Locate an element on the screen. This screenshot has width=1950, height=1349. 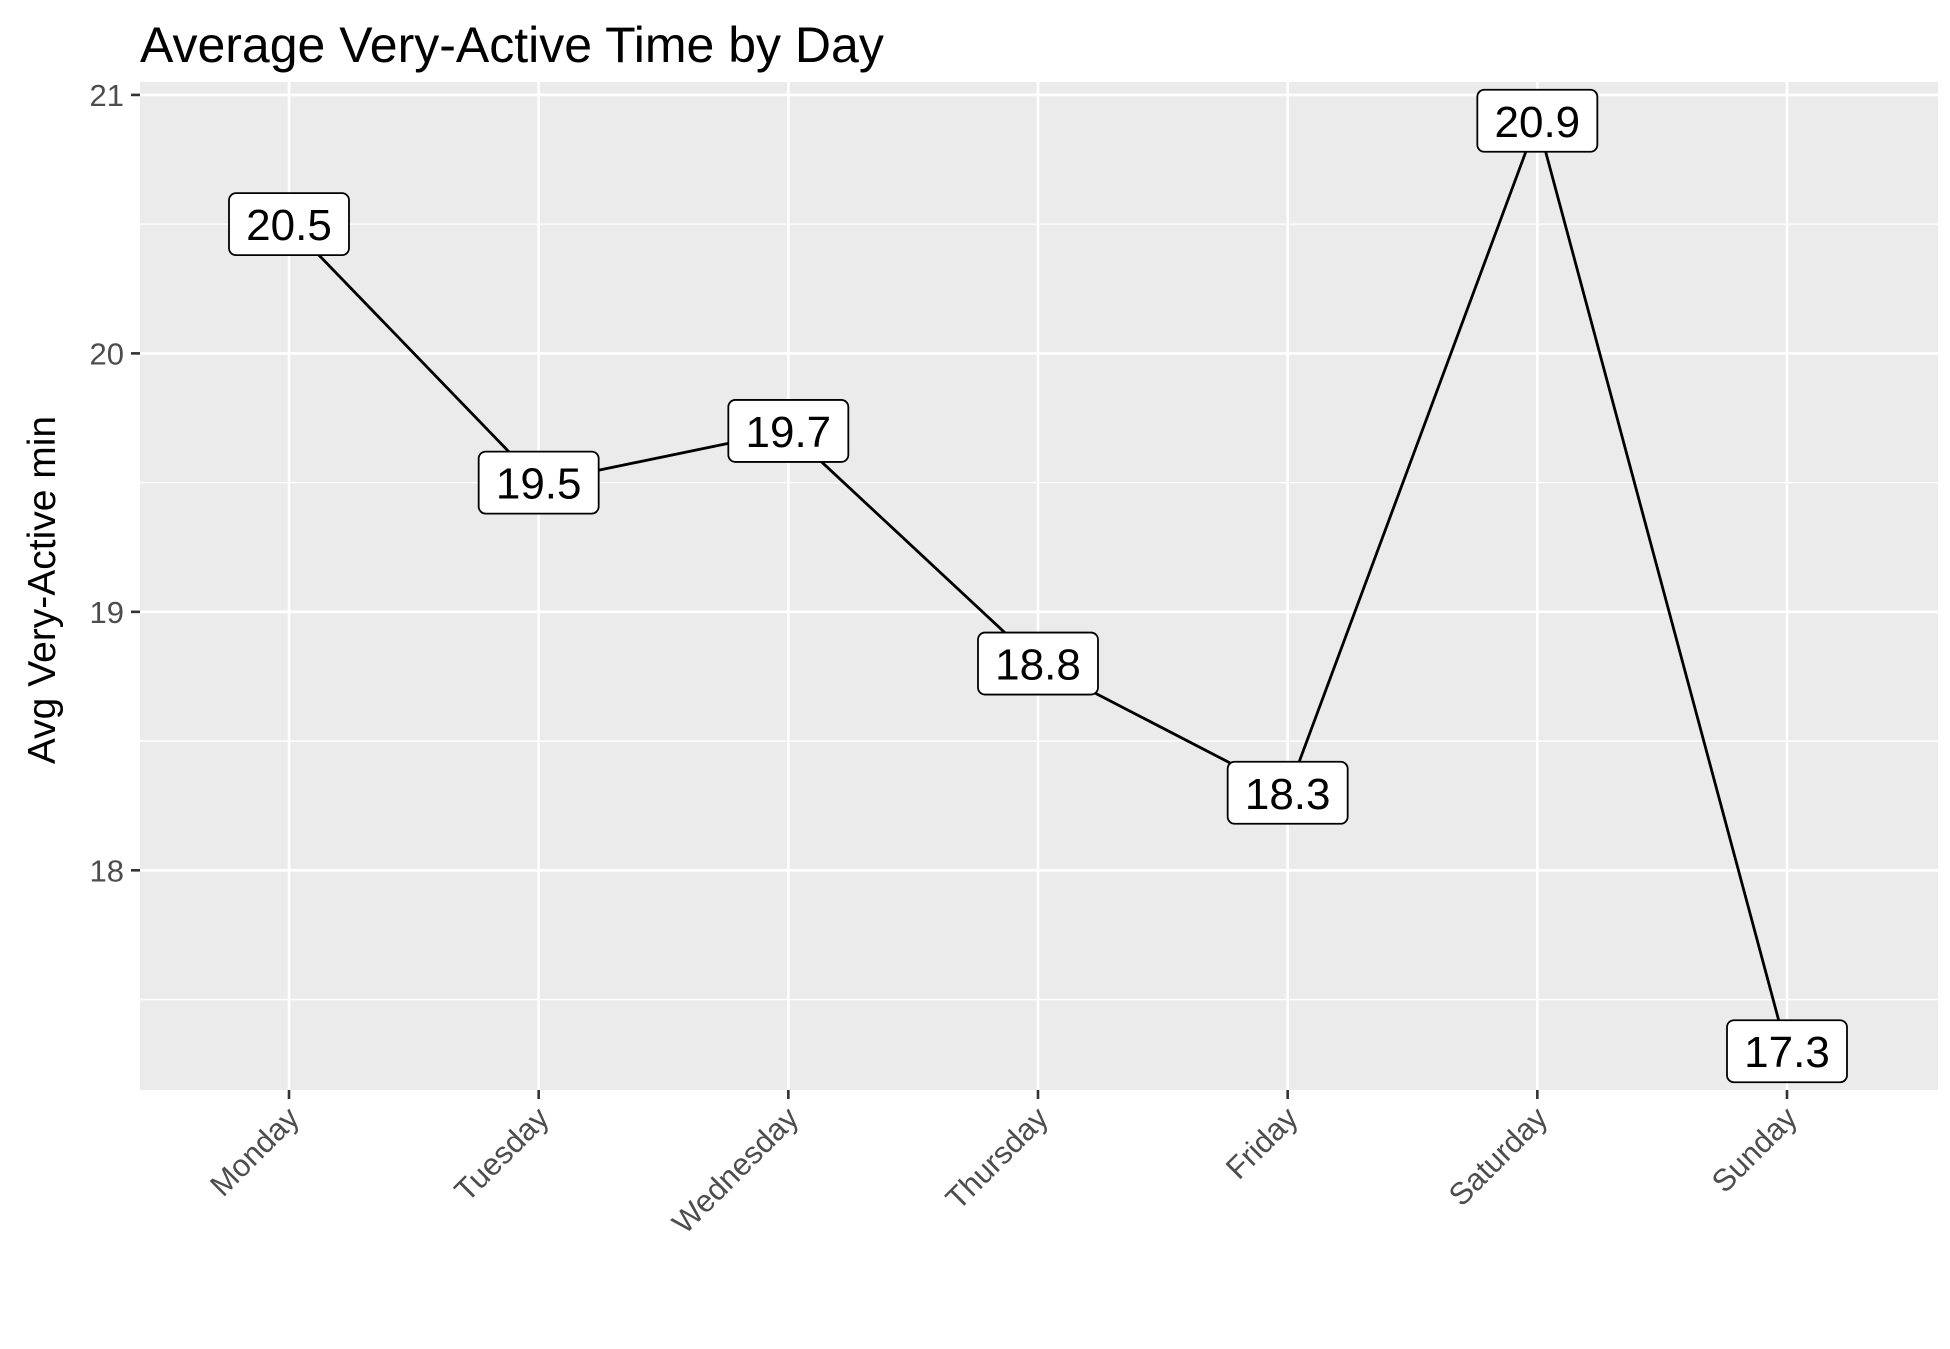
data-label-group: 18.3 is located at coordinates (1287, 792).